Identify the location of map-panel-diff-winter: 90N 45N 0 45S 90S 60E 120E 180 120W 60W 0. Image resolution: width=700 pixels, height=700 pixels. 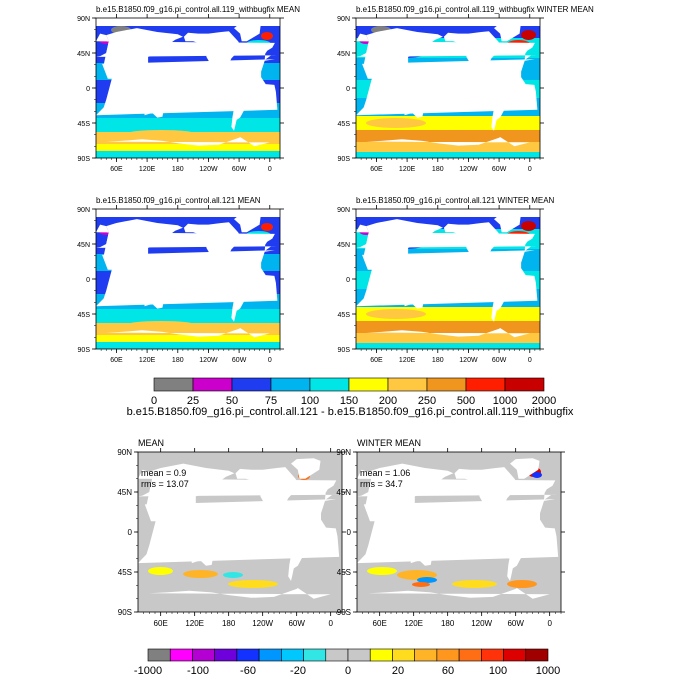
(518, 538).